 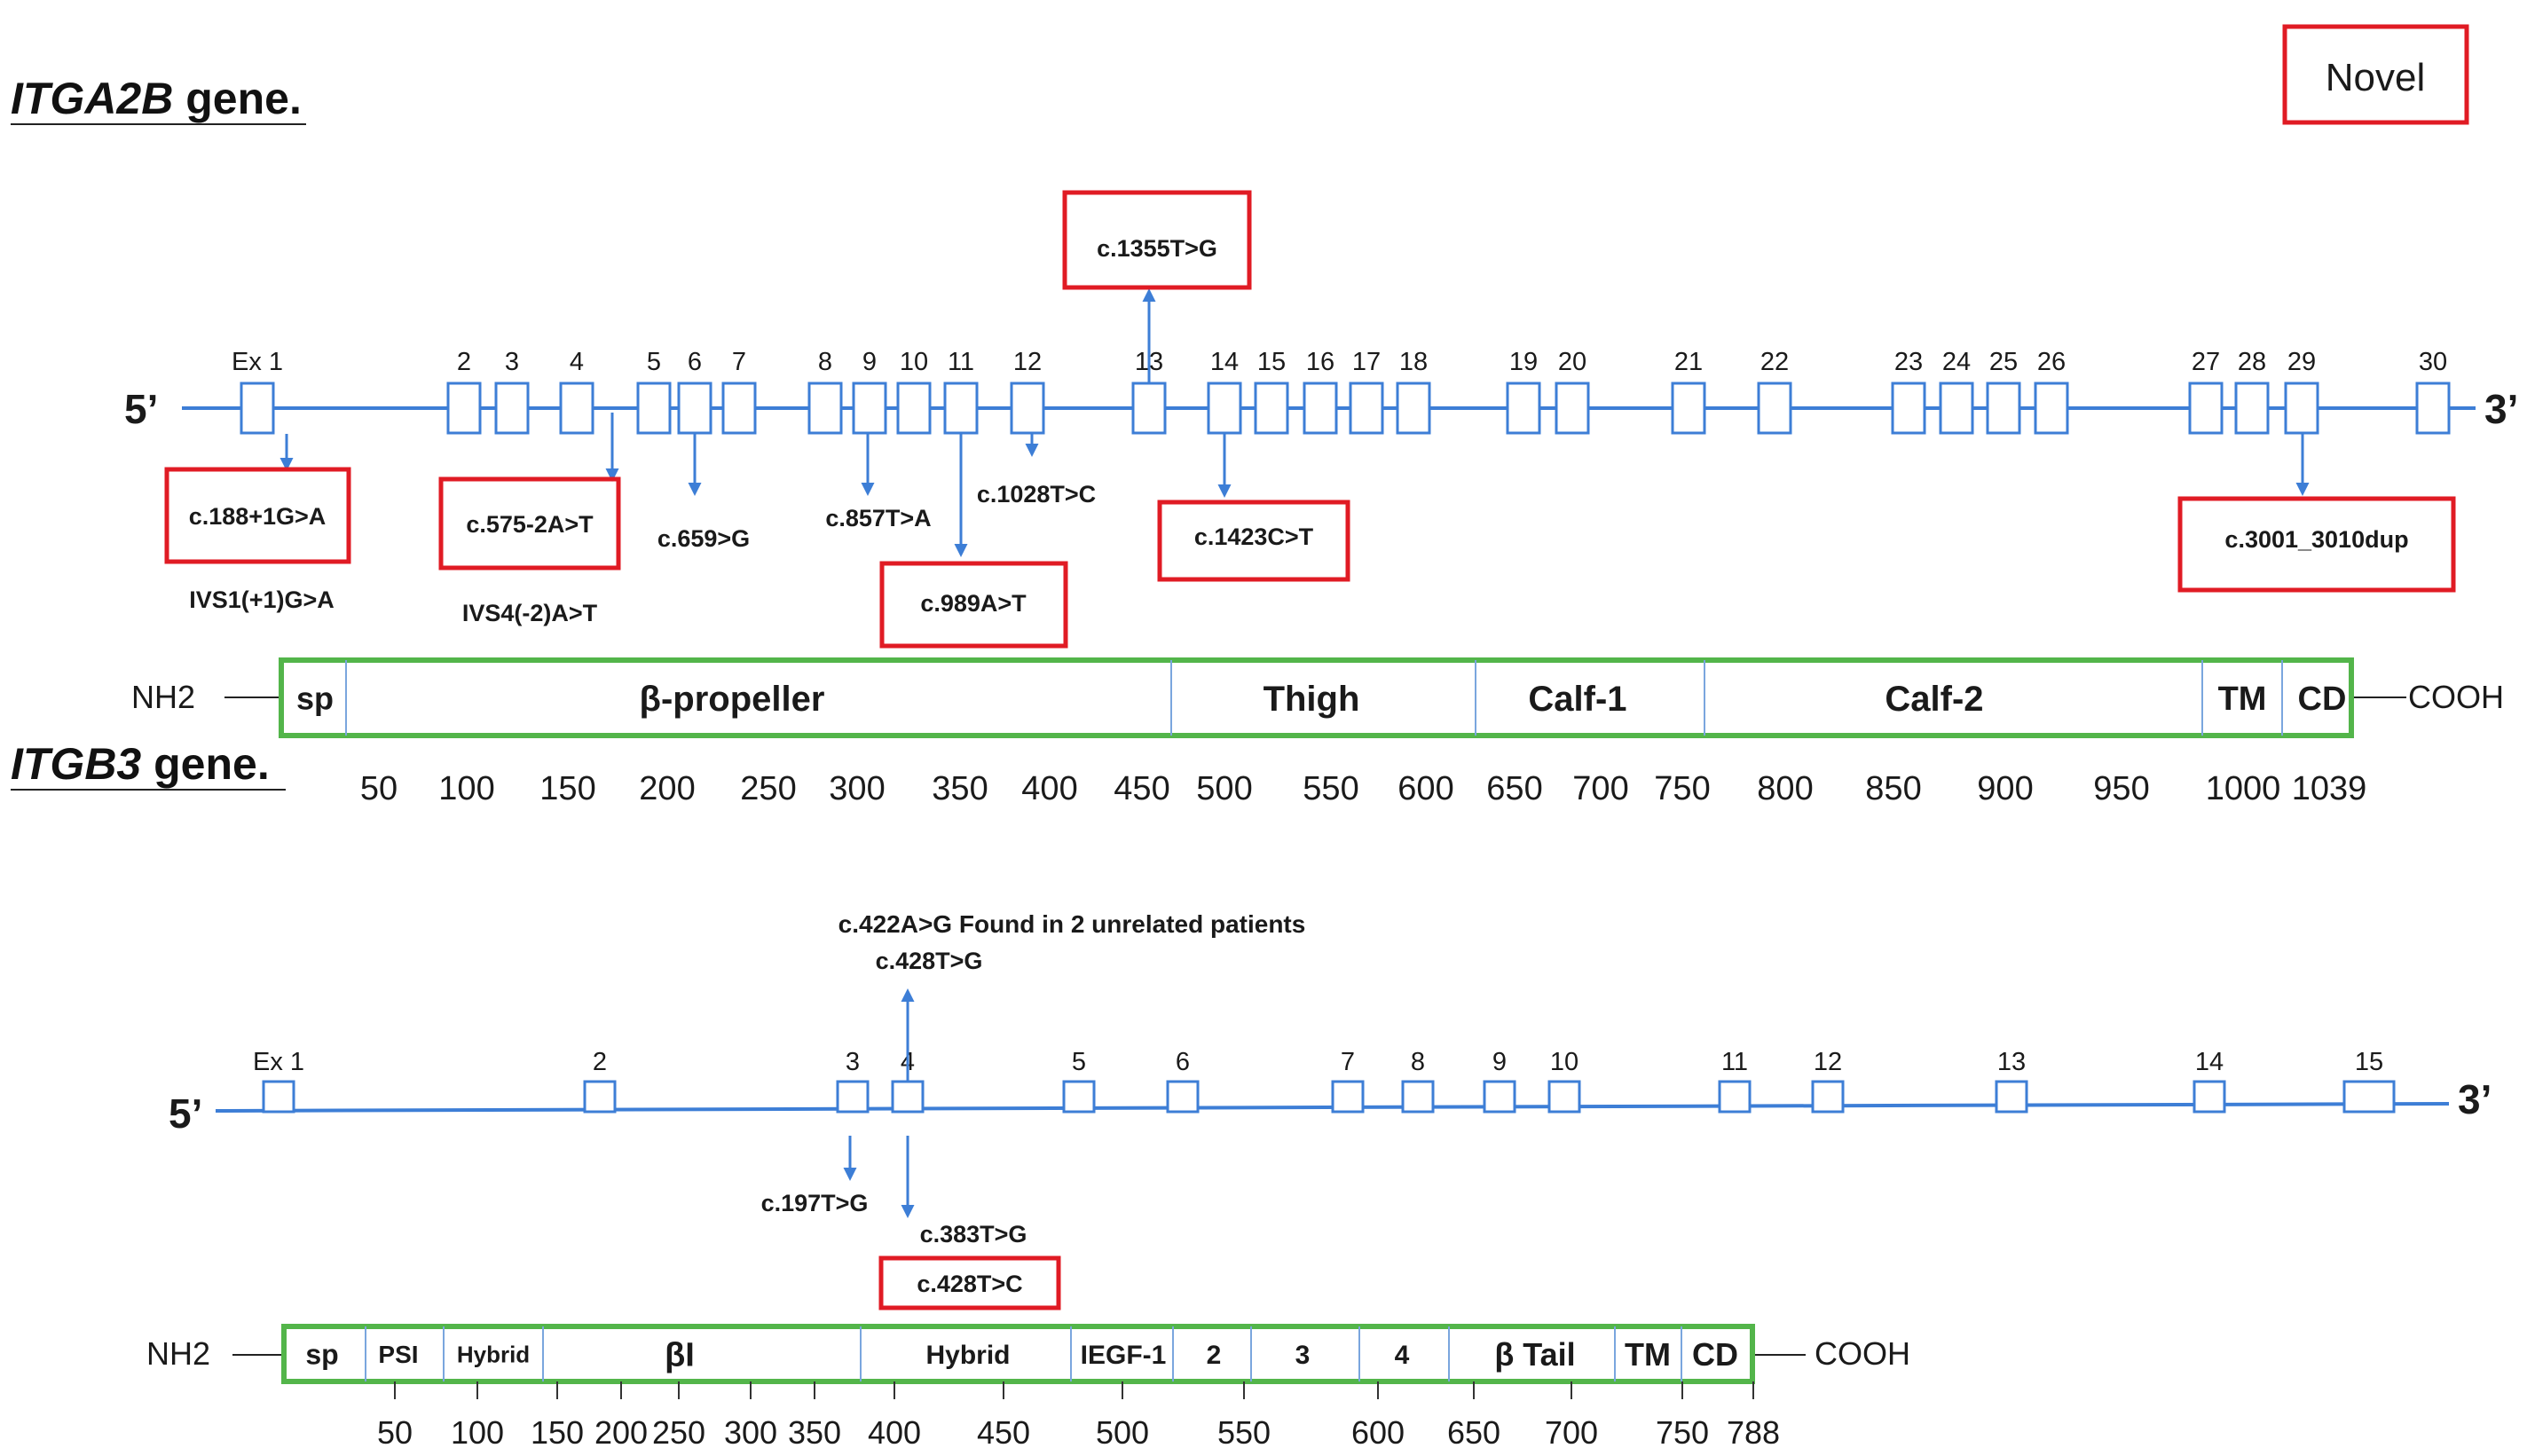 I want to click on itga2b-exon-label-25: 25, so click(x=2003, y=362).